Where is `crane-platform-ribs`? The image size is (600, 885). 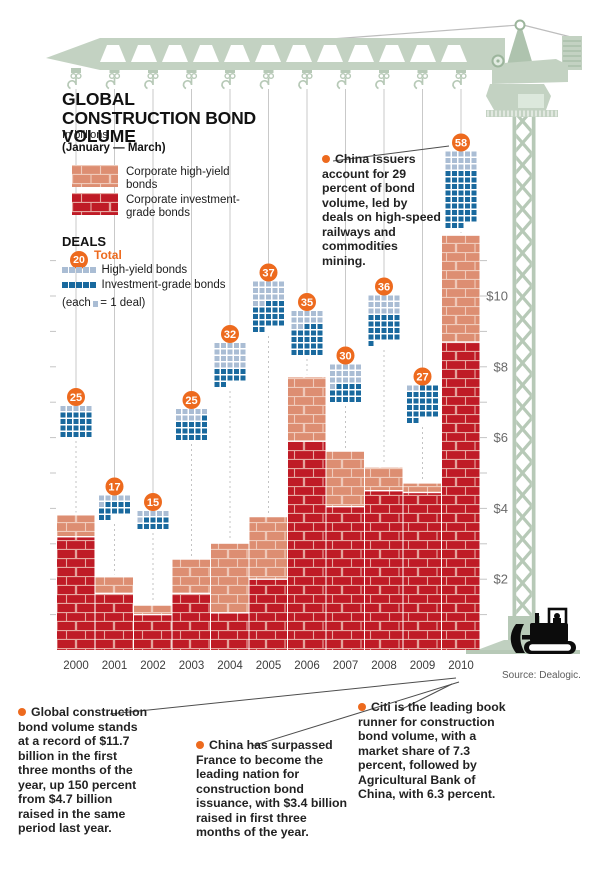 crane-platform-ribs is located at coordinates (522, 113).